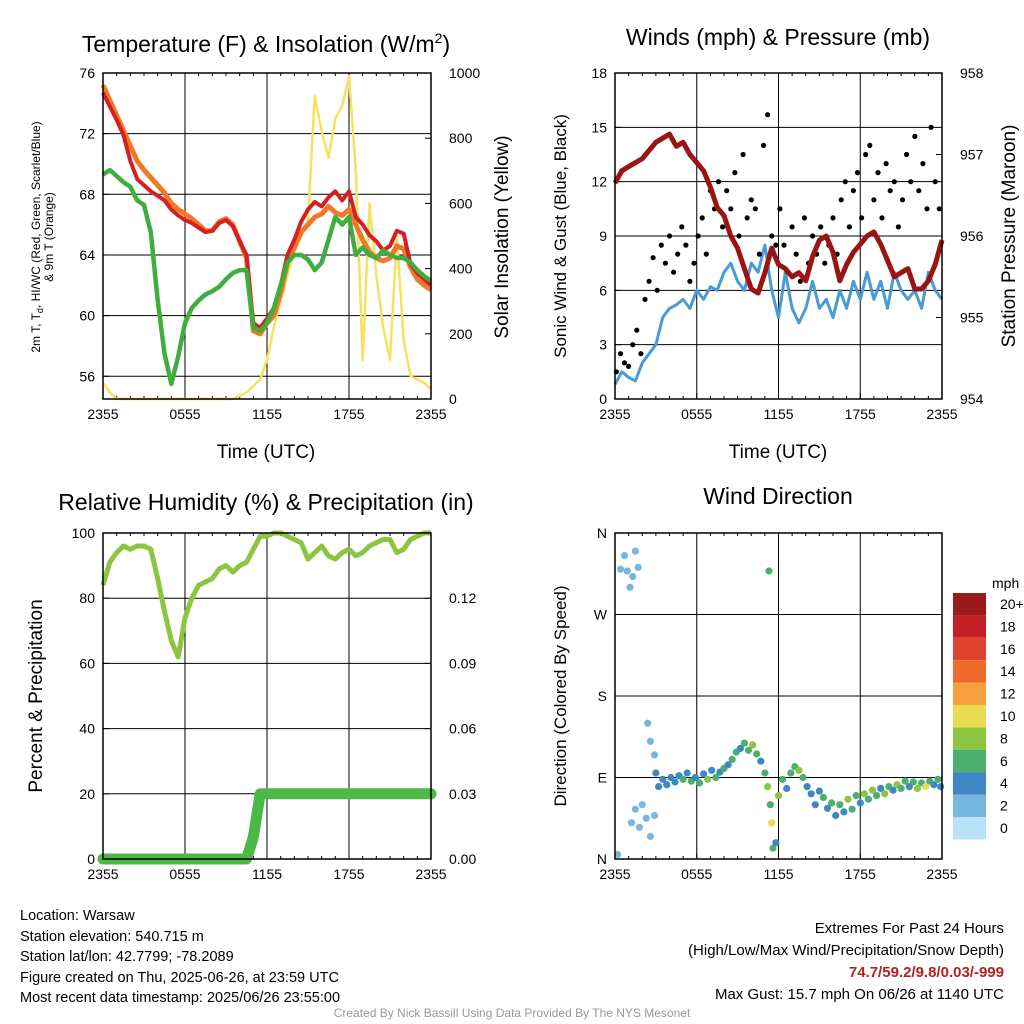  I want to click on temp-y2label: Solar Insolation (Yellow), so click(502, 236).